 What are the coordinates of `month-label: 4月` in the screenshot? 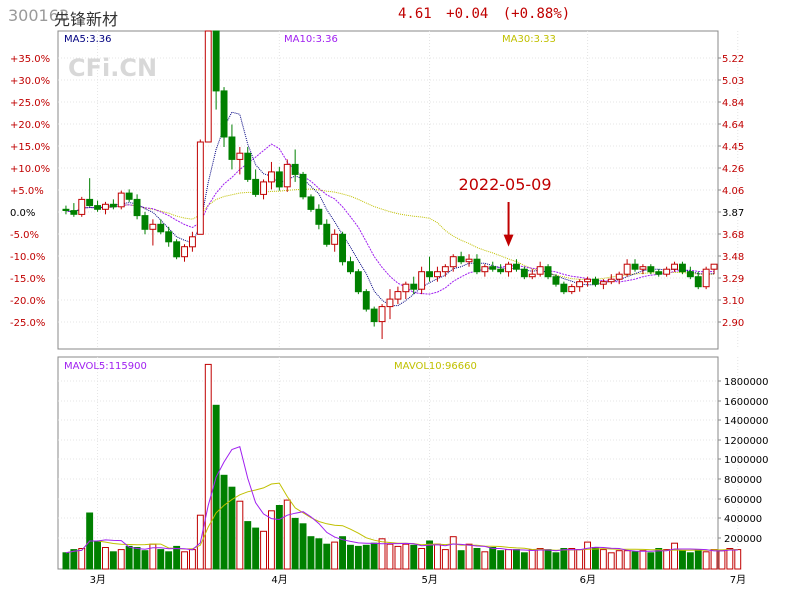 It's located at (279, 580).